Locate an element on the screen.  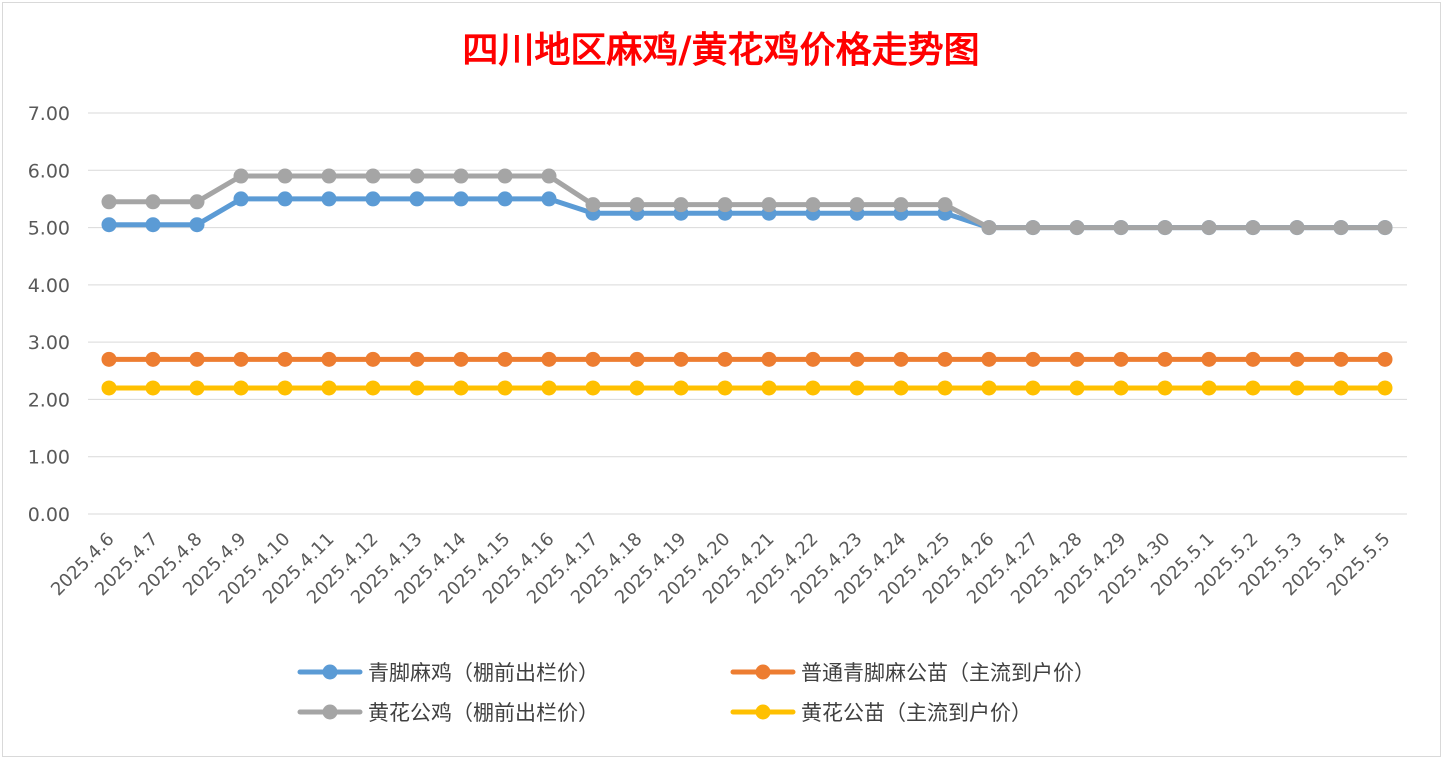
series-line is located at coordinates (747, 202).